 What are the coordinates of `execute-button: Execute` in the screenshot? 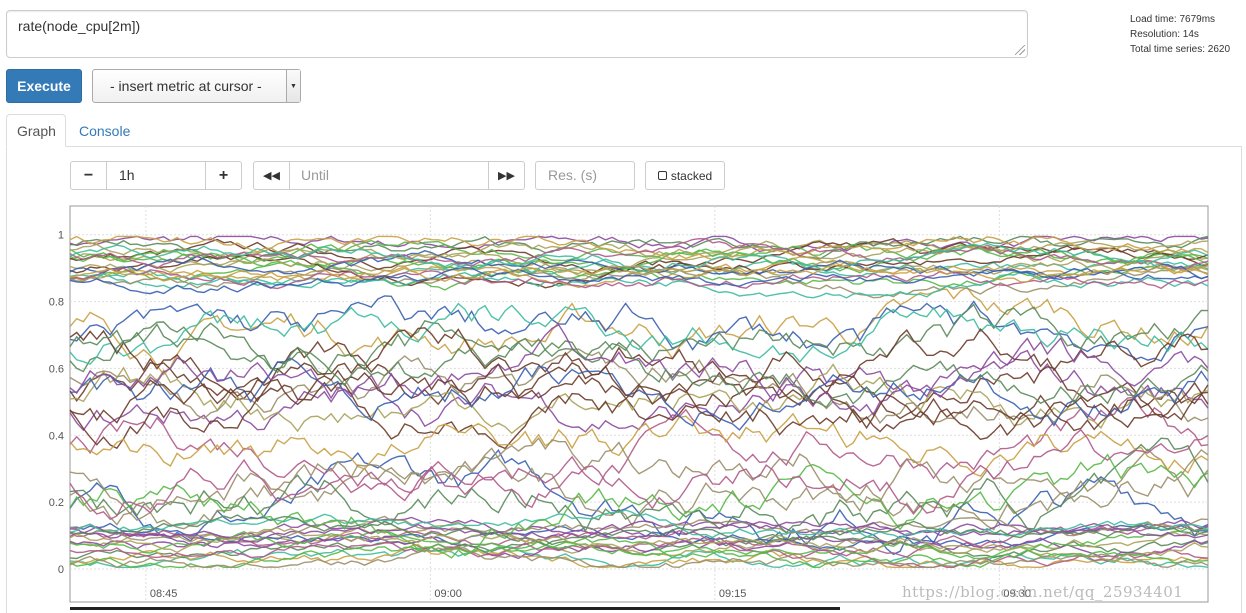 It's located at (44, 86).